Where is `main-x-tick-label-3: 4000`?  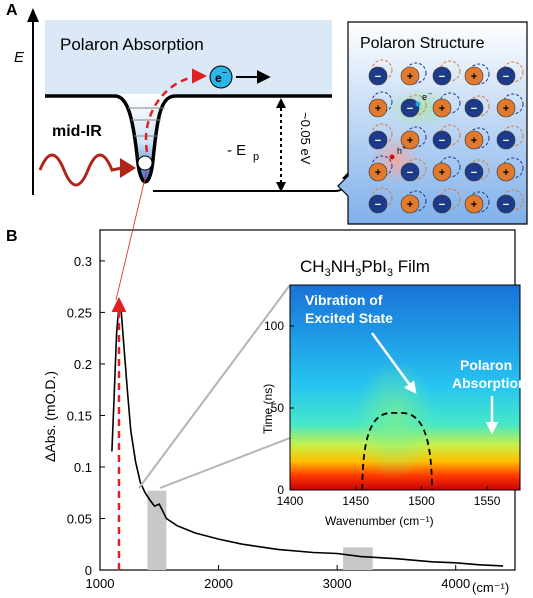
main-x-tick-label-3: 4000 is located at coordinates (455, 583).